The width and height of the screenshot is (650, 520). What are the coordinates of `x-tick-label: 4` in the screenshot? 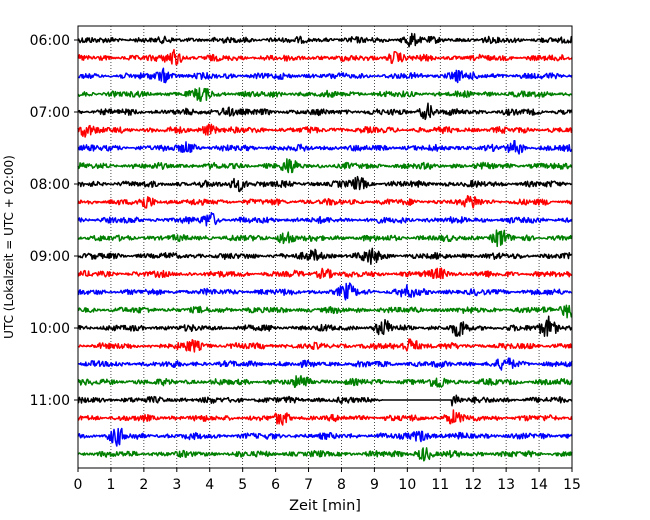 It's located at (209, 485).